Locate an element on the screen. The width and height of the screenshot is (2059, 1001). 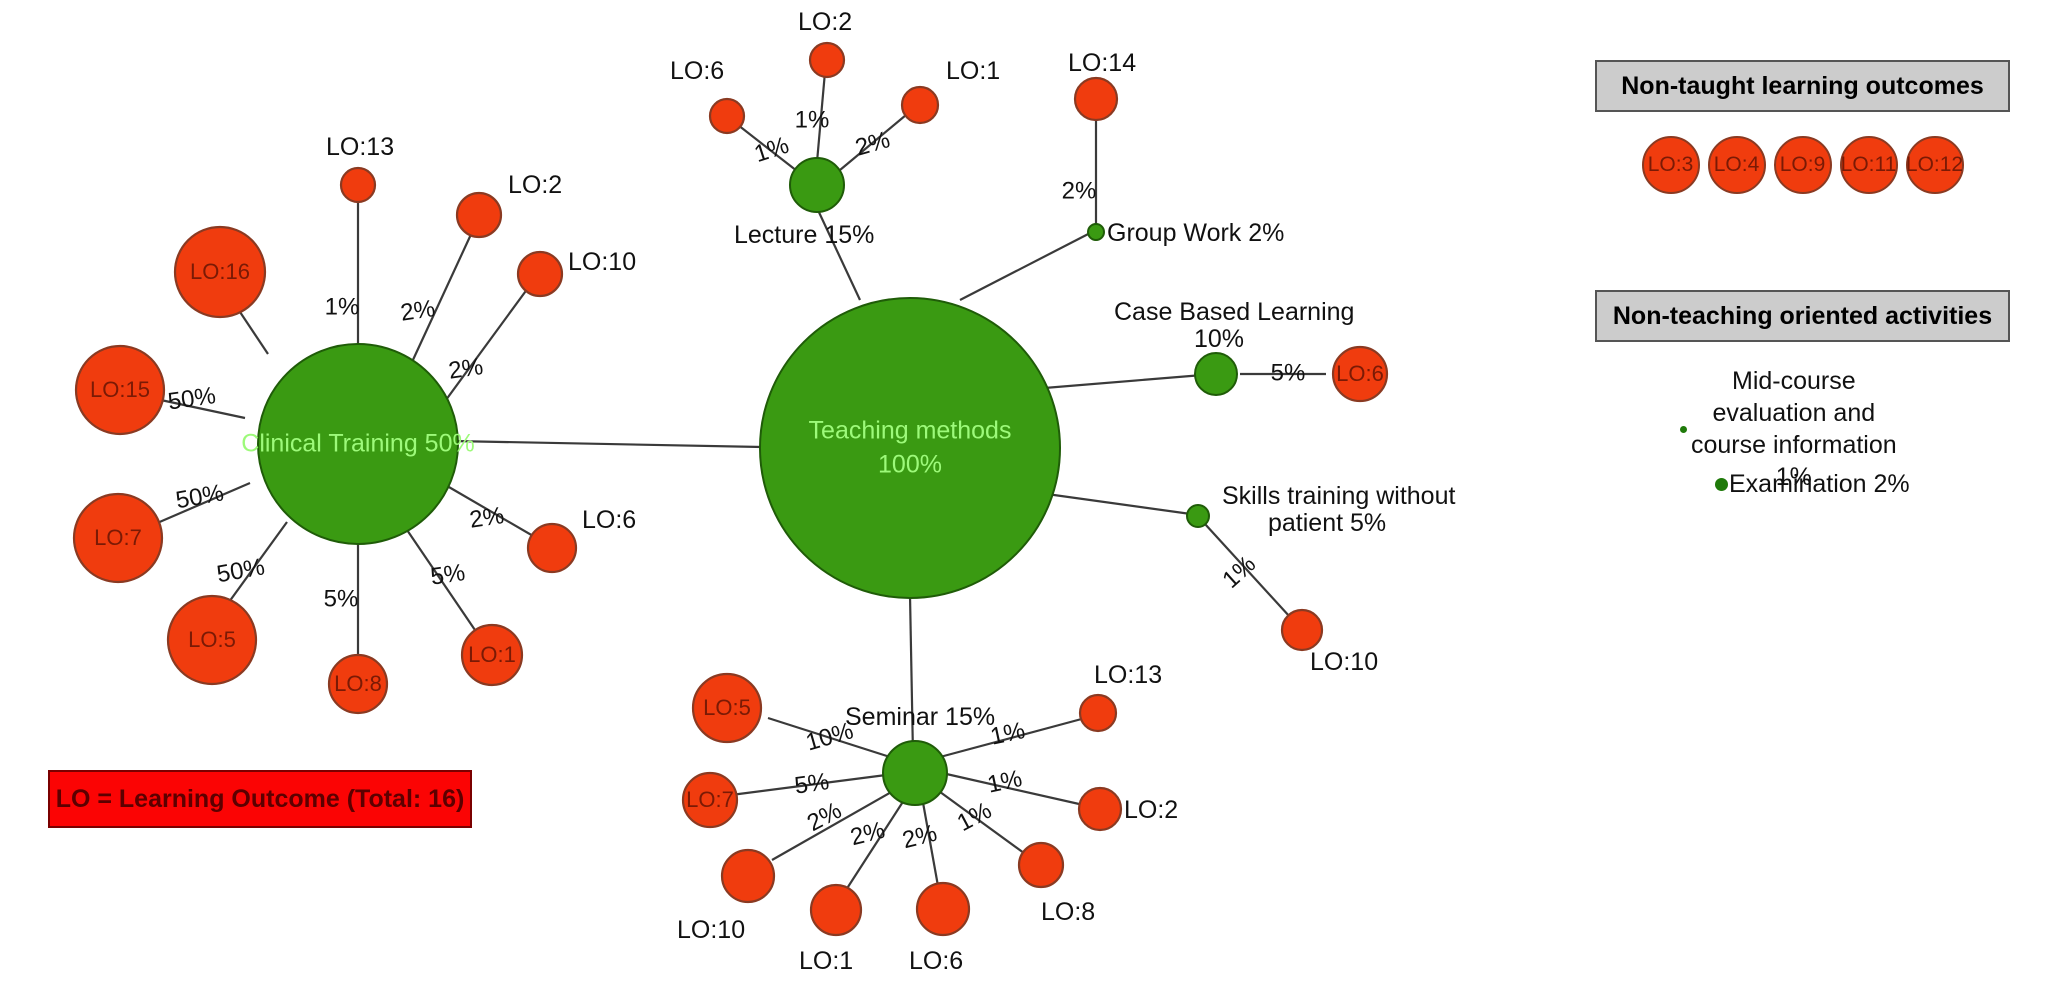
edge-seminar-lo5 is located at coordinates (829, 737).